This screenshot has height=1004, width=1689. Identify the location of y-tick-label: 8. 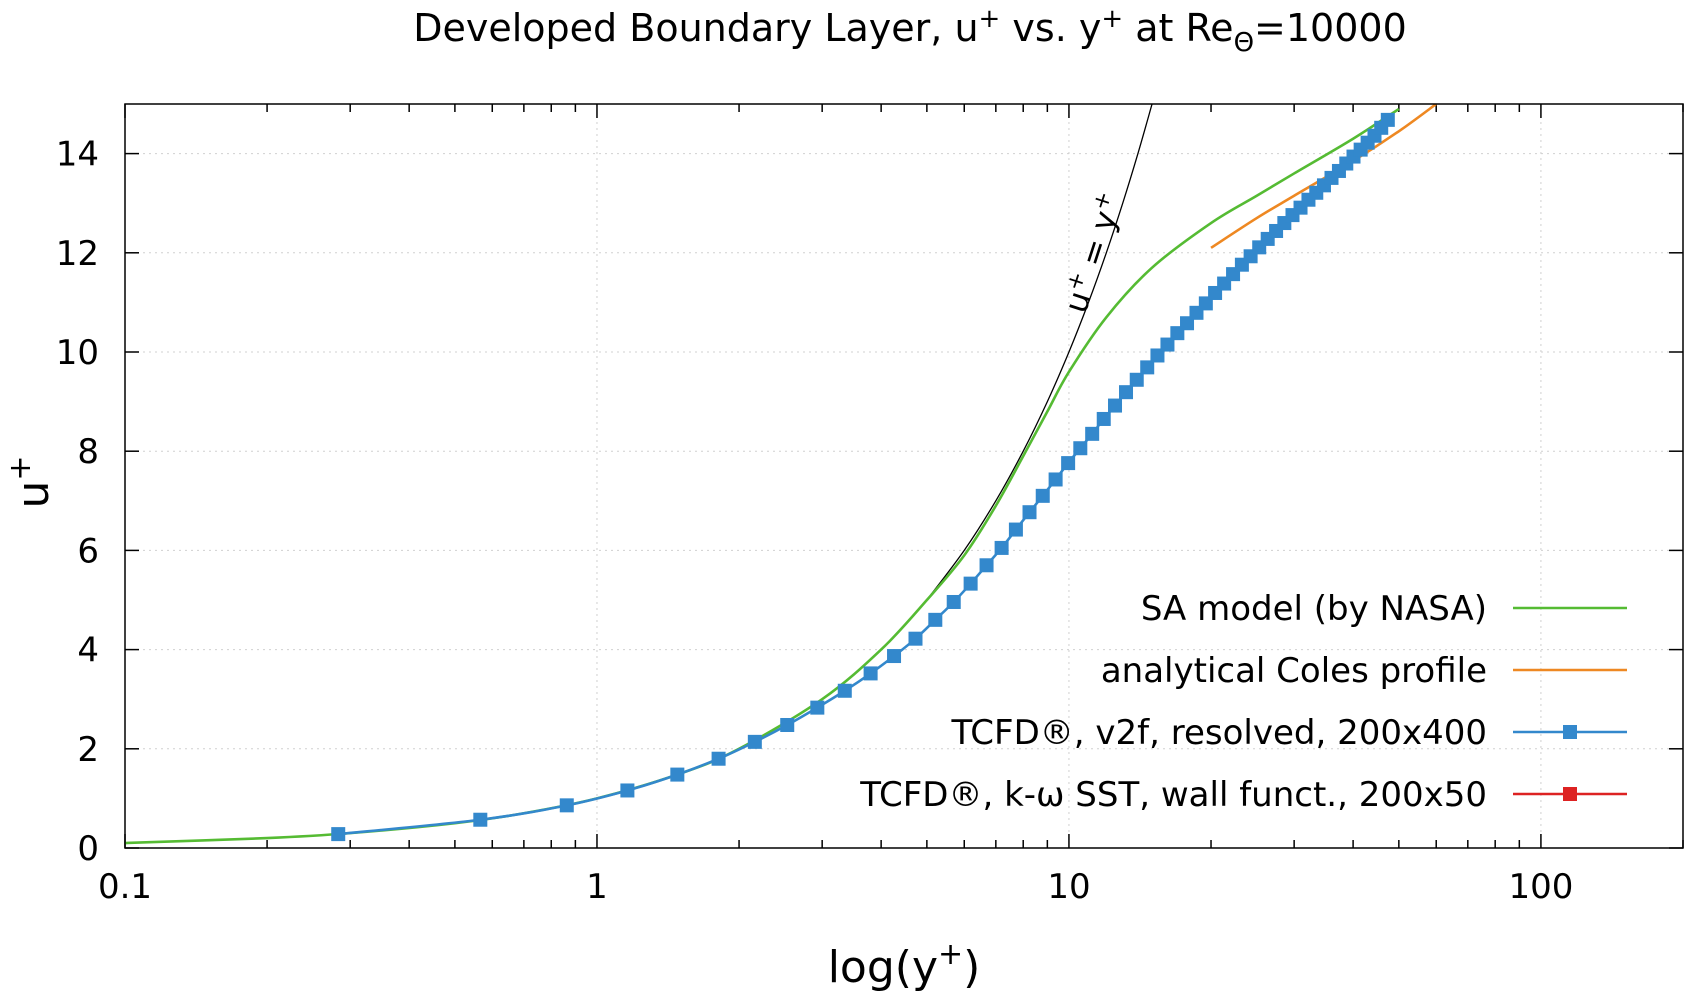
(88, 452).